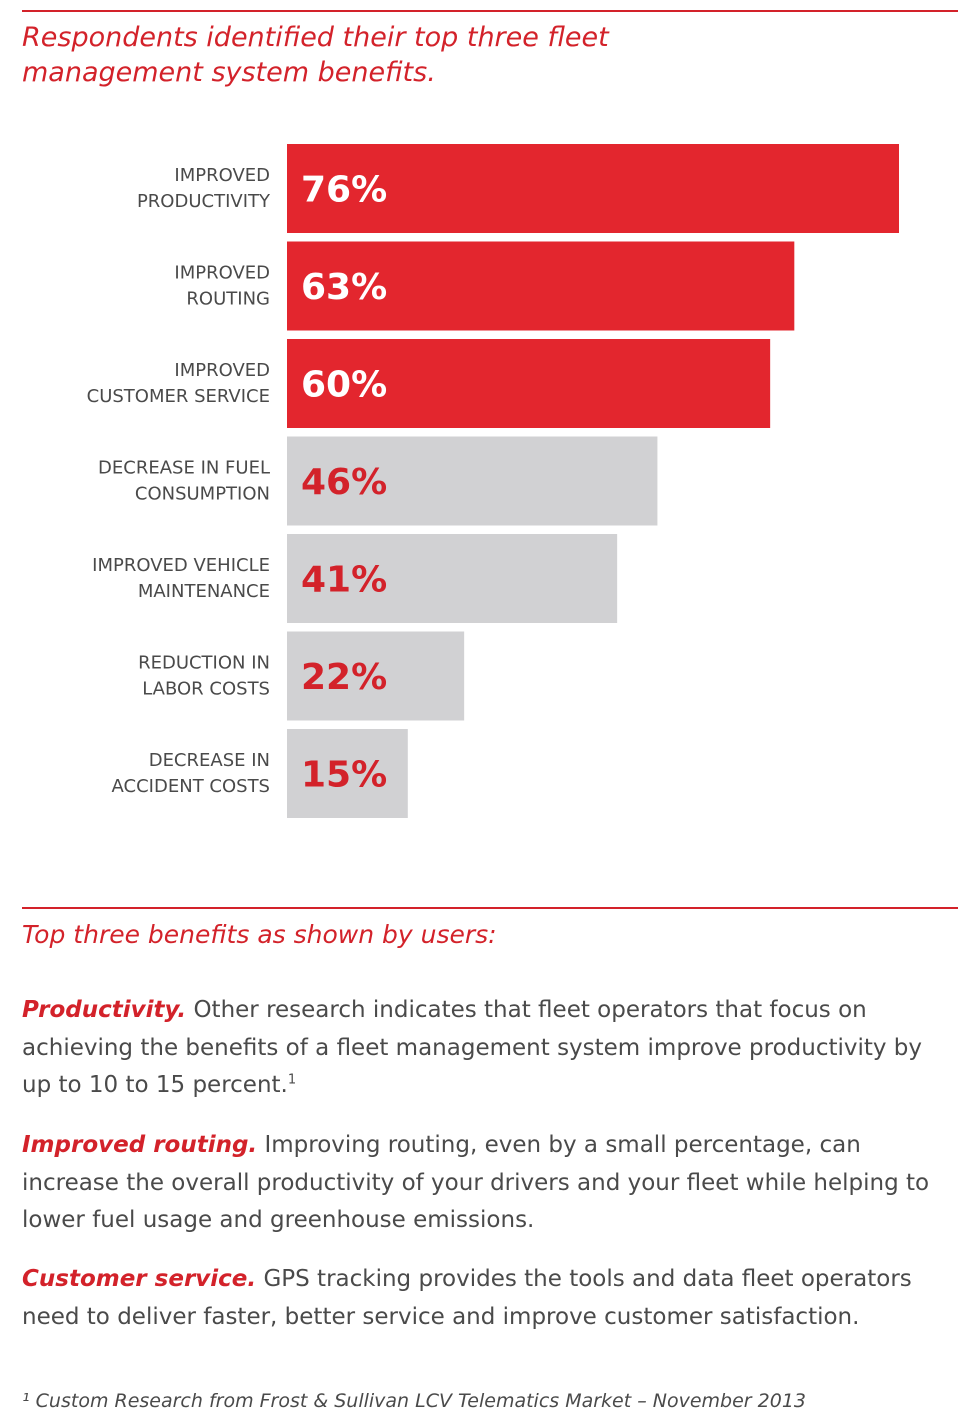 This screenshot has width=980, height=1428. I want to click on category-label-6-line-2: LABOR COSTS, so click(206, 689).